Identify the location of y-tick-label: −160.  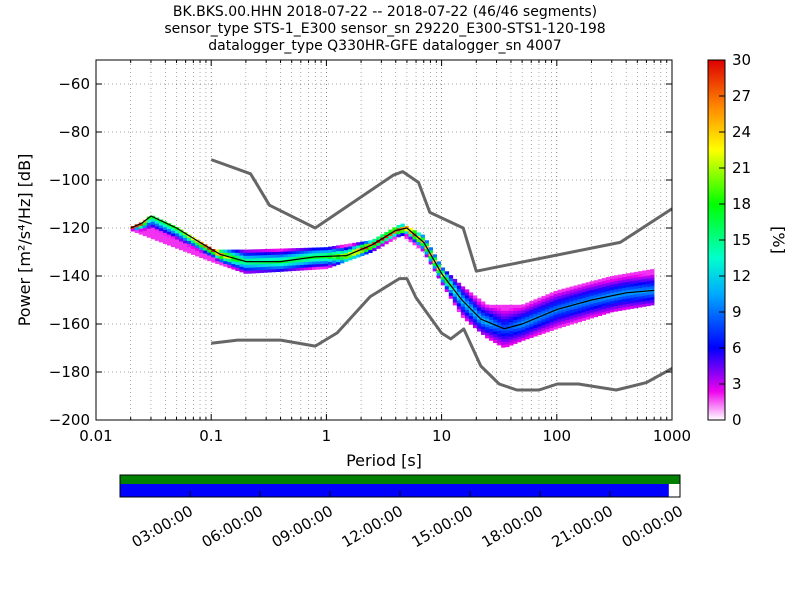
(69, 324).